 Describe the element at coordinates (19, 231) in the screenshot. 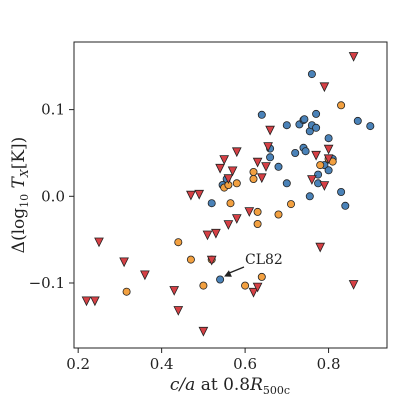

I see `y-label-prefix: Δ(log` at that location.